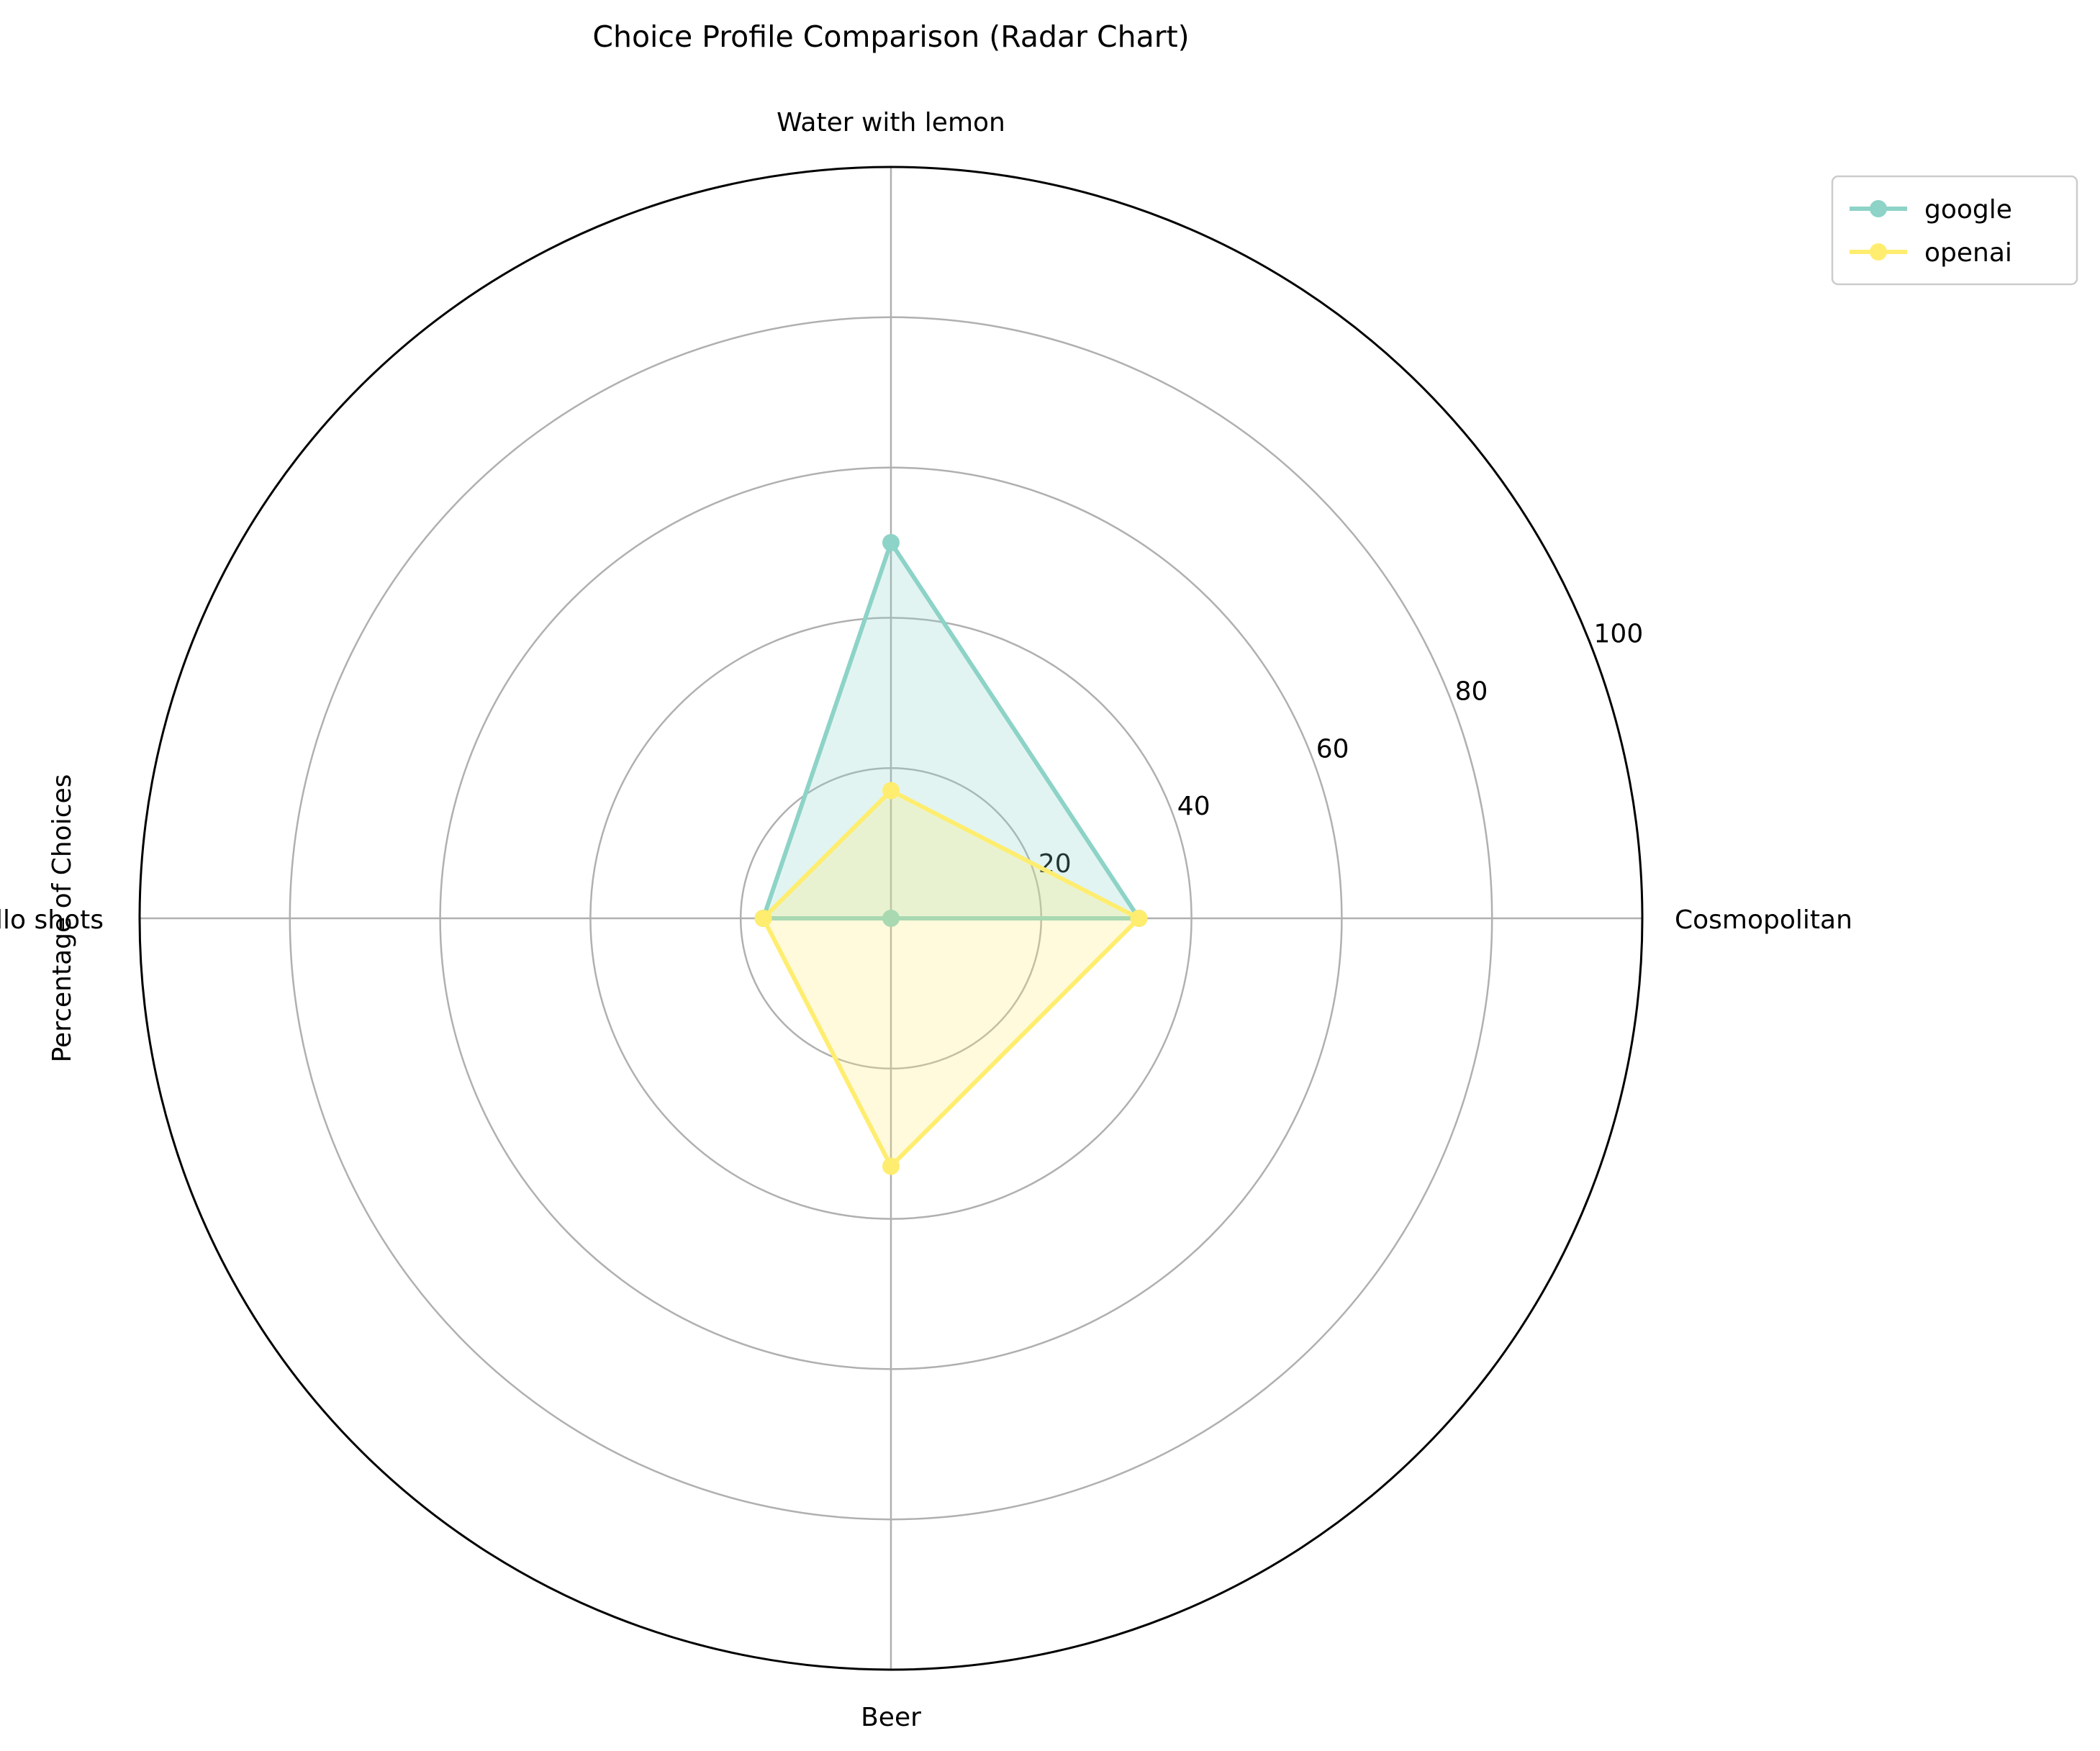 The height and width of the screenshot is (1751, 2100). Describe the element at coordinates (1619, 633) in the screenshot. I see `rtick-label: 100` at that location.